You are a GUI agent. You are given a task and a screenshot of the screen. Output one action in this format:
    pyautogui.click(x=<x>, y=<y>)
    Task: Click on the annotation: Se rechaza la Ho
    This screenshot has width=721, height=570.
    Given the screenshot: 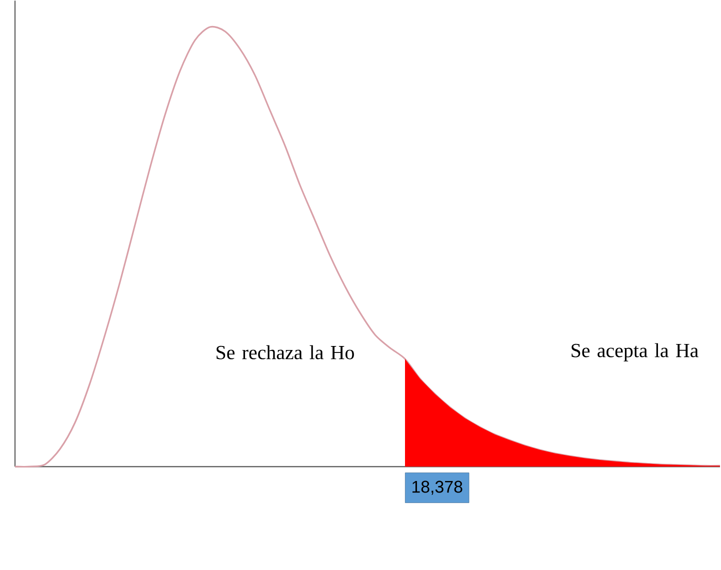 What is the action you would take?
    pyautogui.click(x=285, y=352)
    